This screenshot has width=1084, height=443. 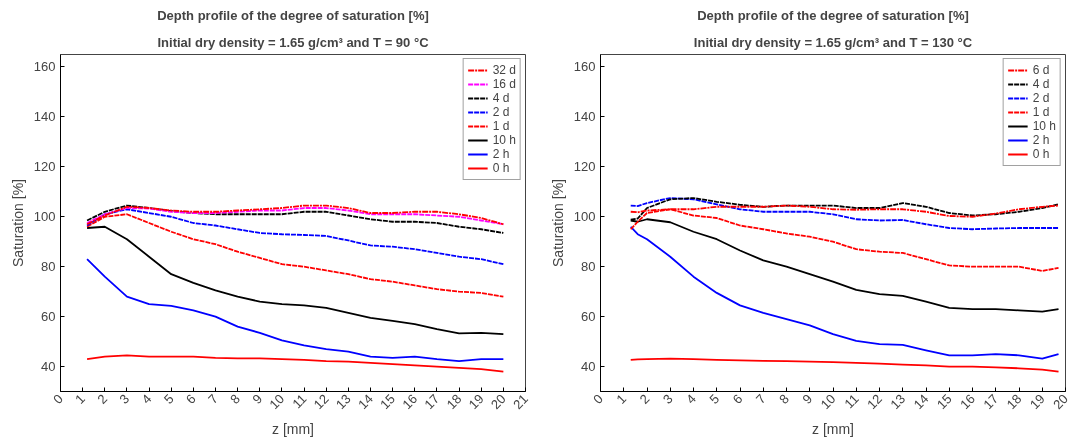 I want to click on legend-label: 16 d, so click(x=504, y=84).